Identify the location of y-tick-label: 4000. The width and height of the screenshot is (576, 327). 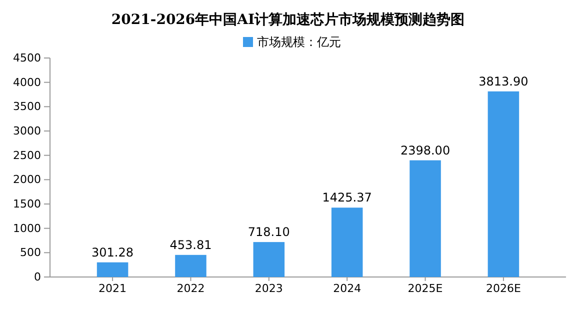
(27, 82).